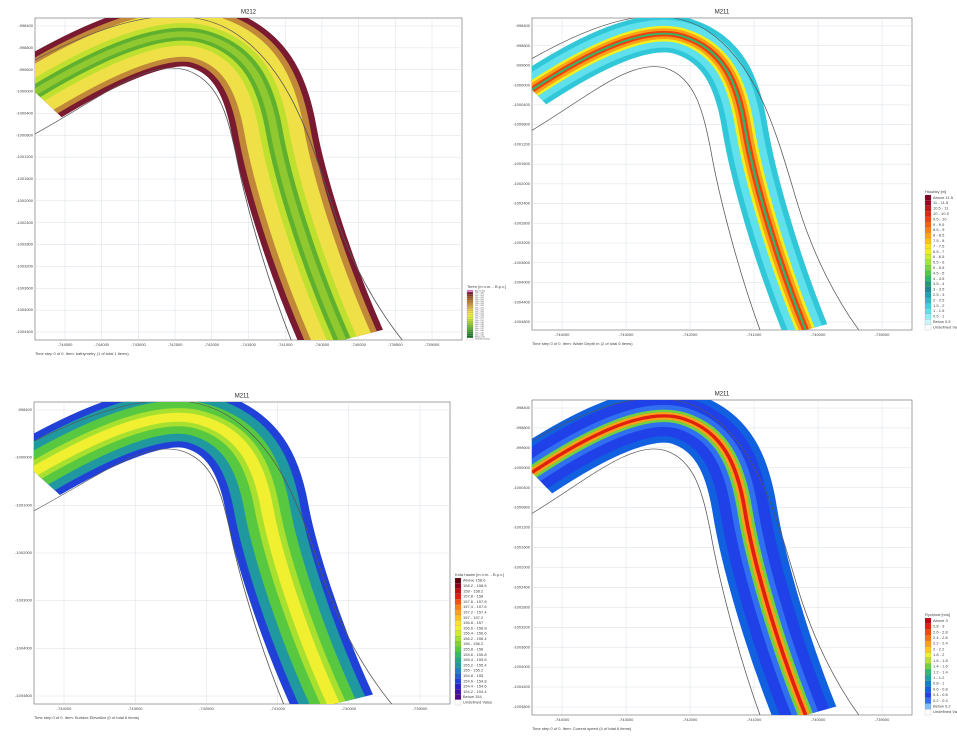 Image resolution: width=957 pixels, height=736 pixels. What do you see at coordinates (479, 574) in the screenshot?
I see `legend-title: Kóta hladin [m n.m. - B.p.v.]` at bounding box center [479, 574].